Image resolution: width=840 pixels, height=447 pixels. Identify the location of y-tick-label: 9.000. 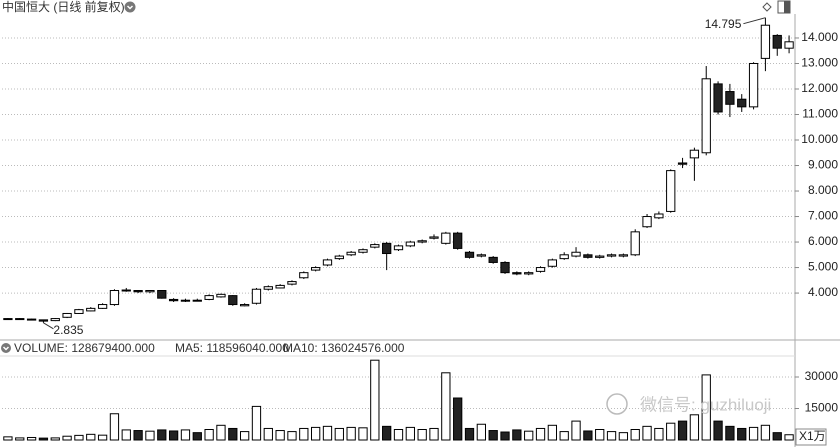
(823, 165).